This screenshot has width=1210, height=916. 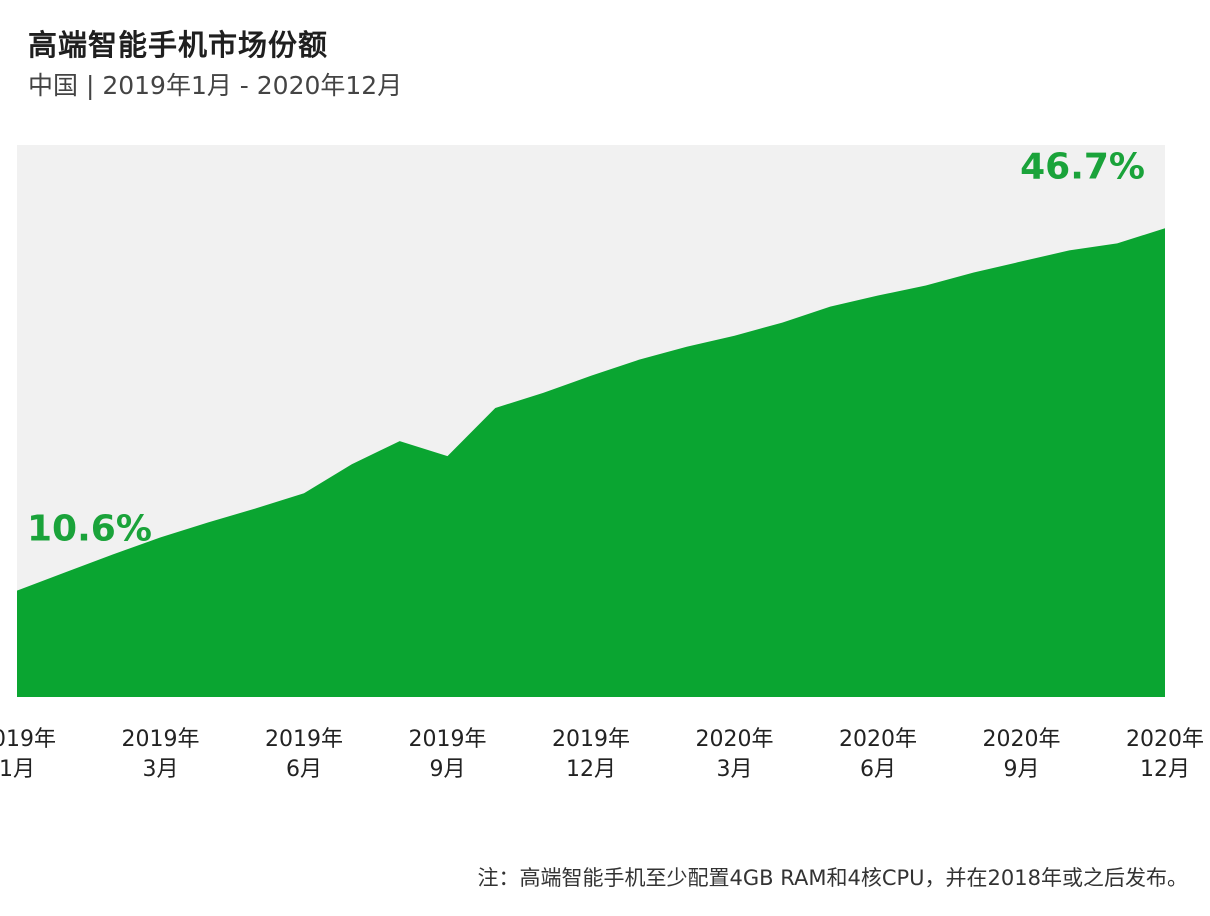 I want to click on x-tick-label-3: 2019年 6月, so click(x=304, y=754).